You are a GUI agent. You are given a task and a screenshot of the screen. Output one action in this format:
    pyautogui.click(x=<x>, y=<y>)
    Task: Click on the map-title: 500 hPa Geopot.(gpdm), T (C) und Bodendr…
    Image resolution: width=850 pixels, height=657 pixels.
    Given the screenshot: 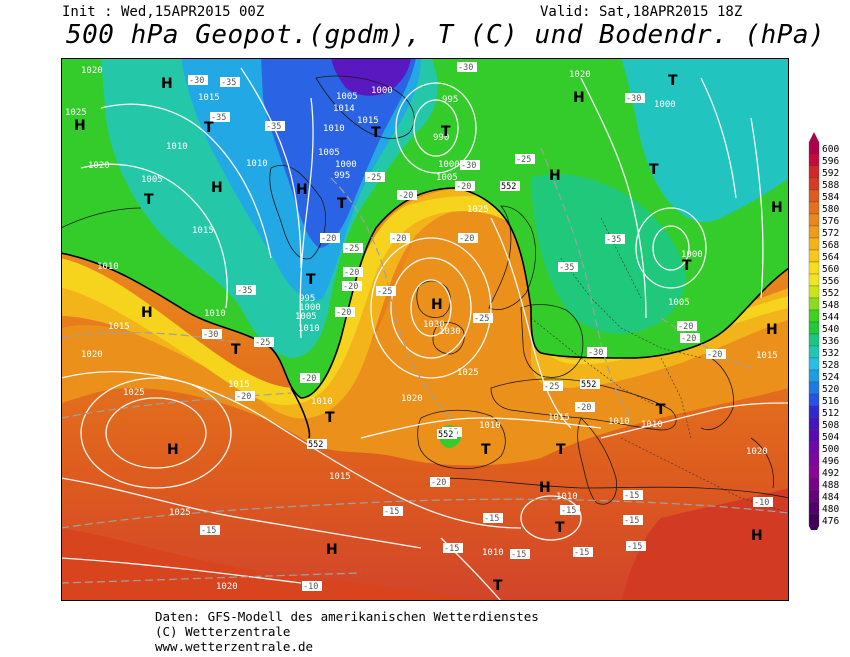 What is the action you would take?
    pyautogui.click(x=446, y=35)
    